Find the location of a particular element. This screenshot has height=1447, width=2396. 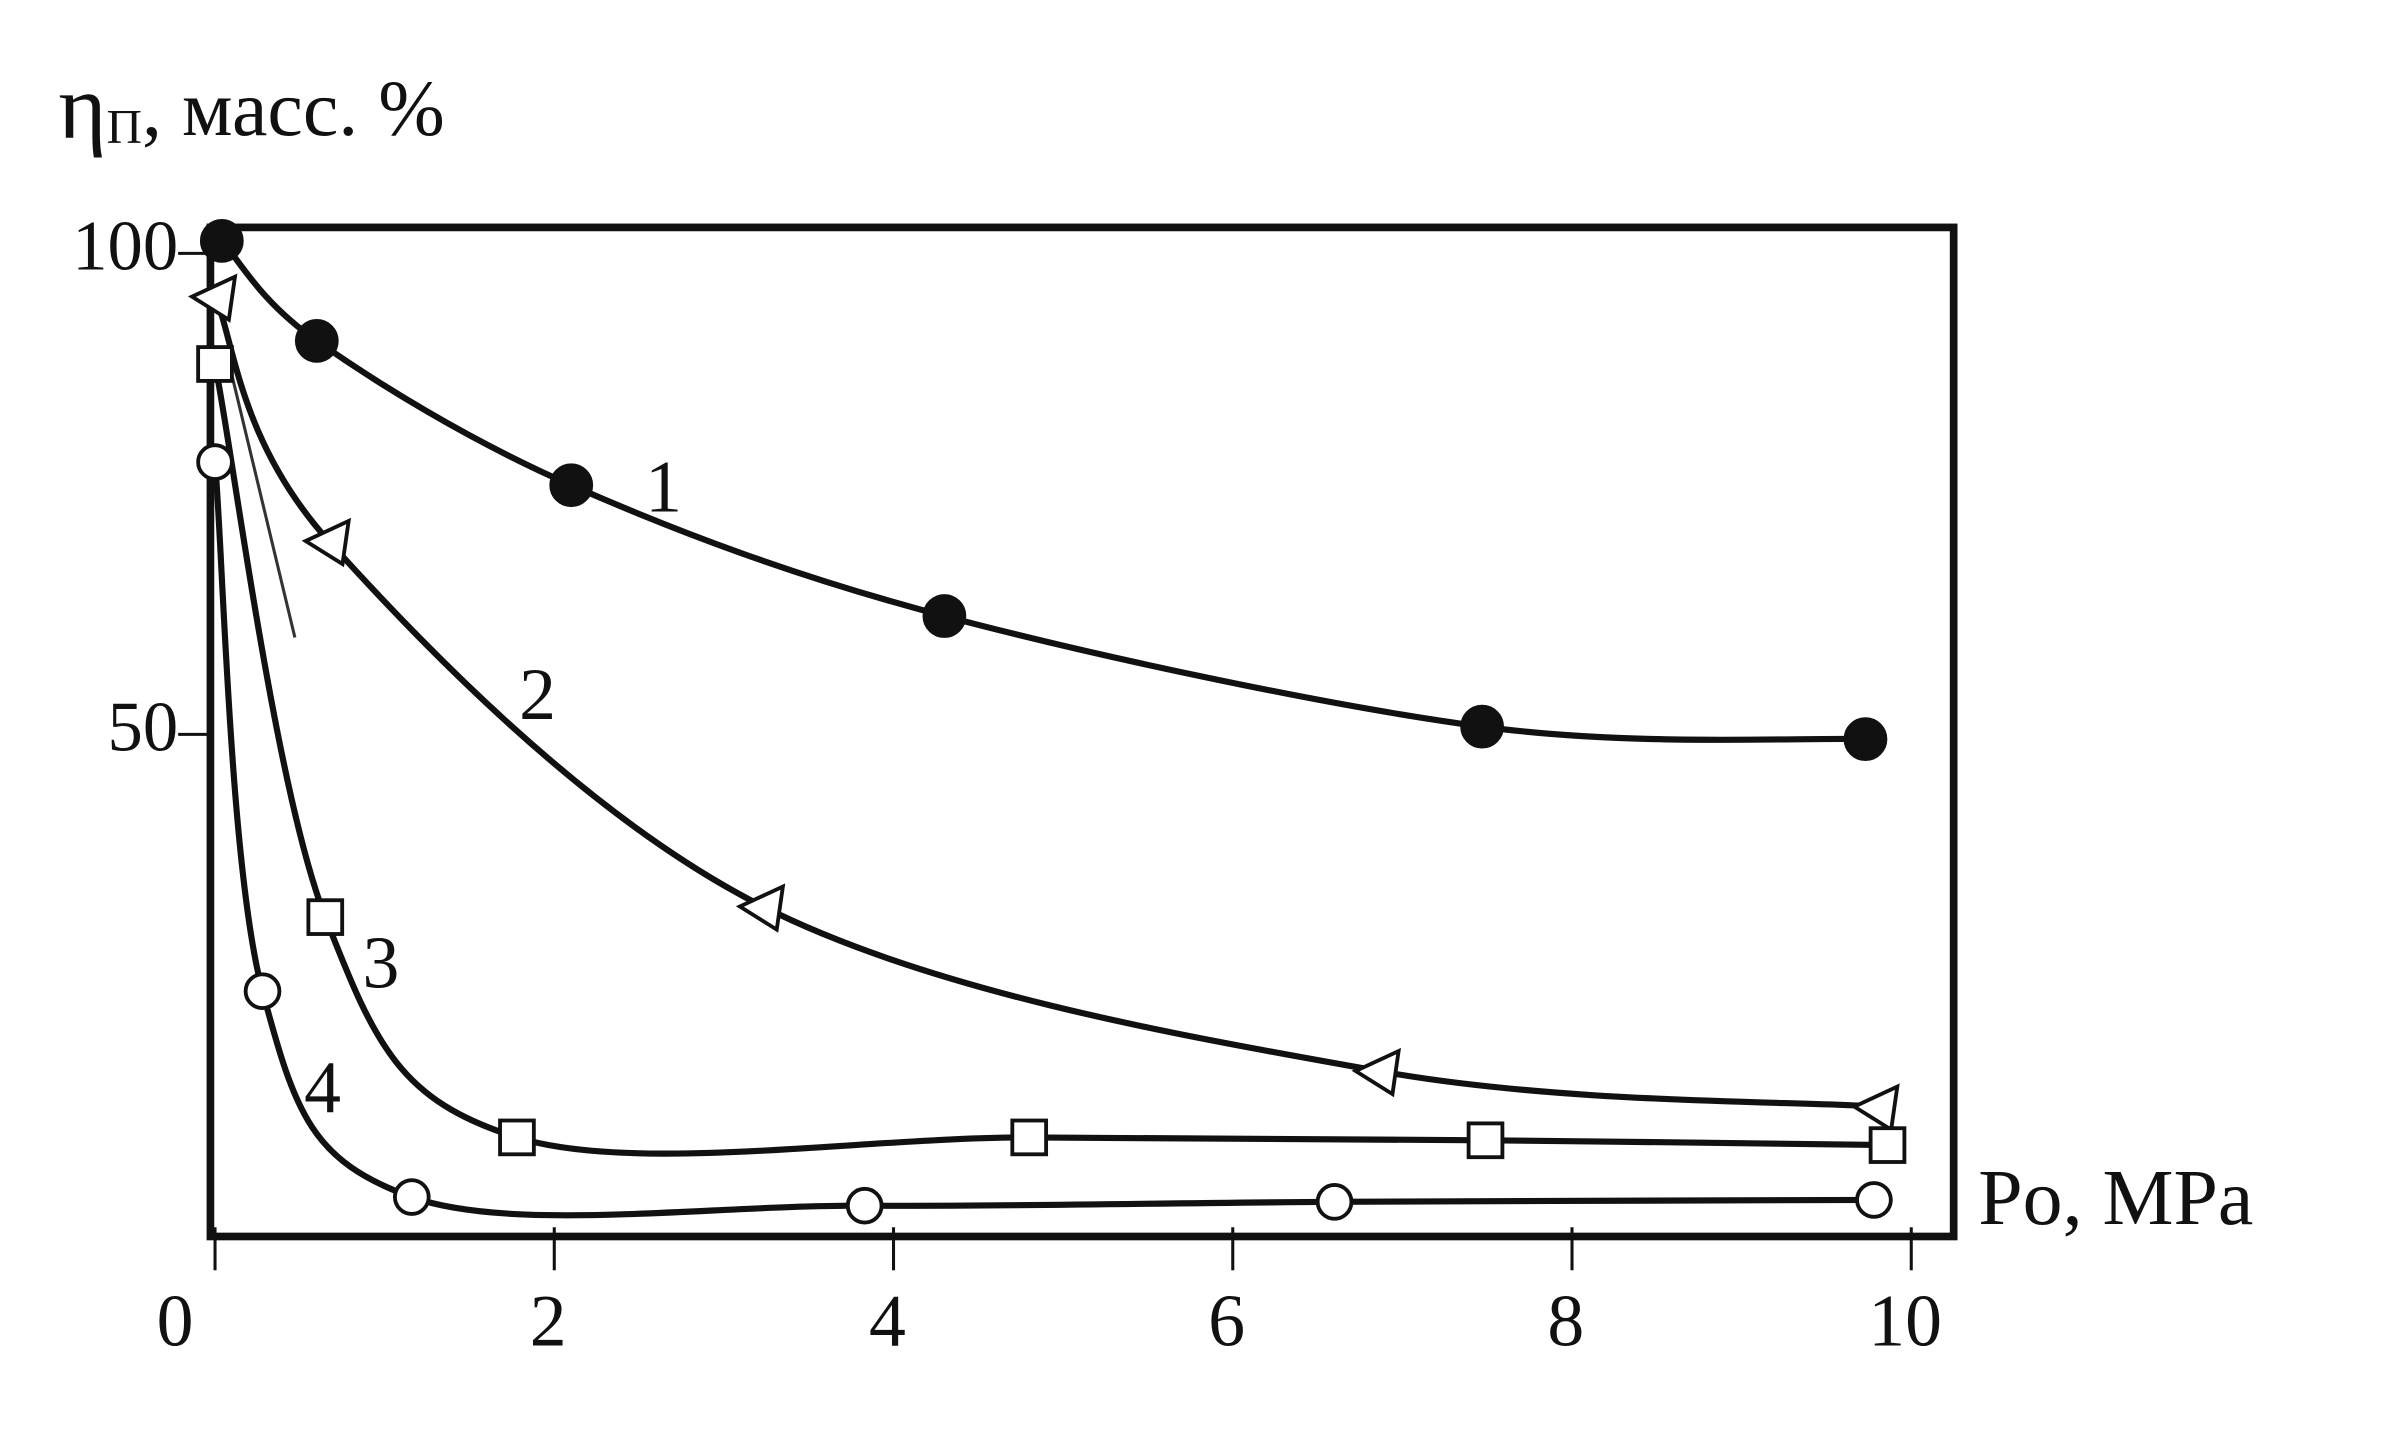

curve-label: 2 is located at coordinates (537, 694).